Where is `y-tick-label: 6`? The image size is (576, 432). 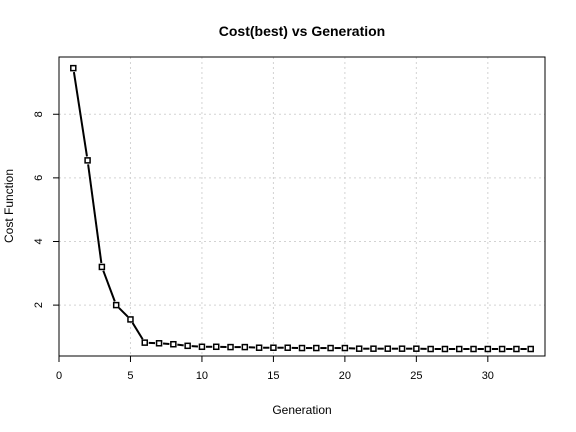 y-tick-label: 6 is located at coordinates (39, 178).